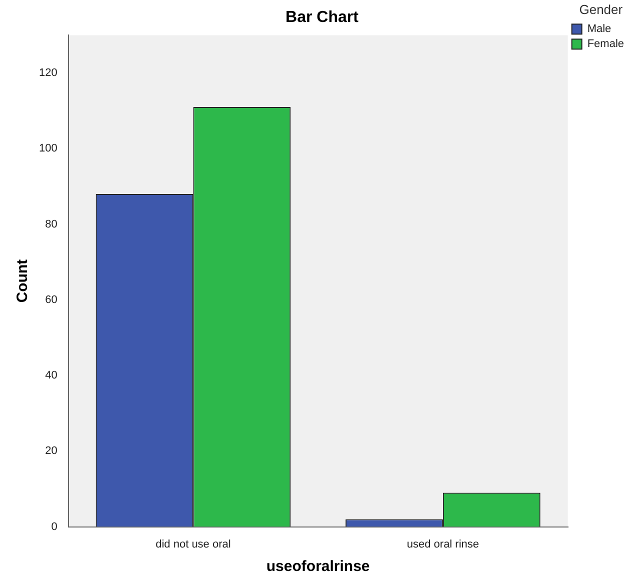 The width and height of the screenshot is (640, 586). Describe the element at coordinates (323, 17) in the screenshot. I see `chart-title: Bar Chart` at that location.